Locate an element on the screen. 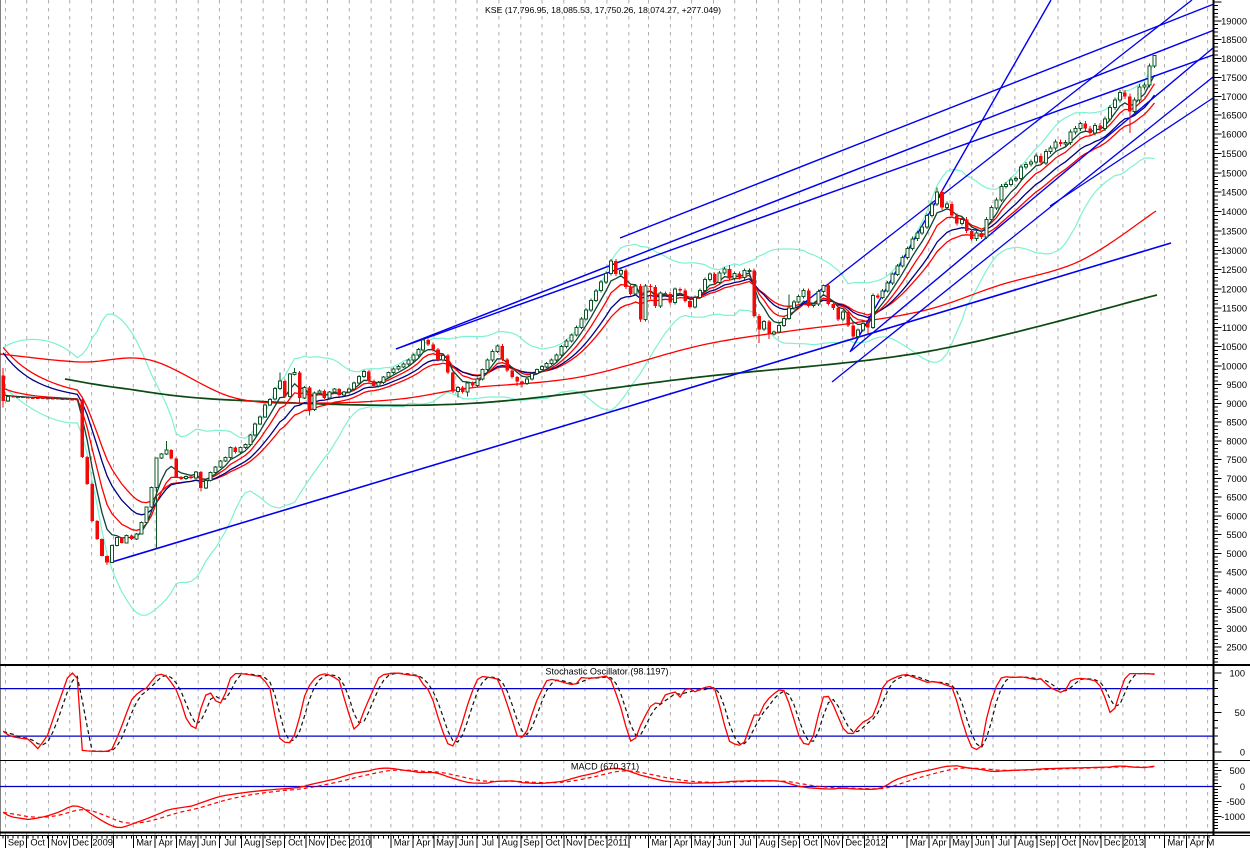  svg-text: 3000 is located at coordinates (1236, 629).